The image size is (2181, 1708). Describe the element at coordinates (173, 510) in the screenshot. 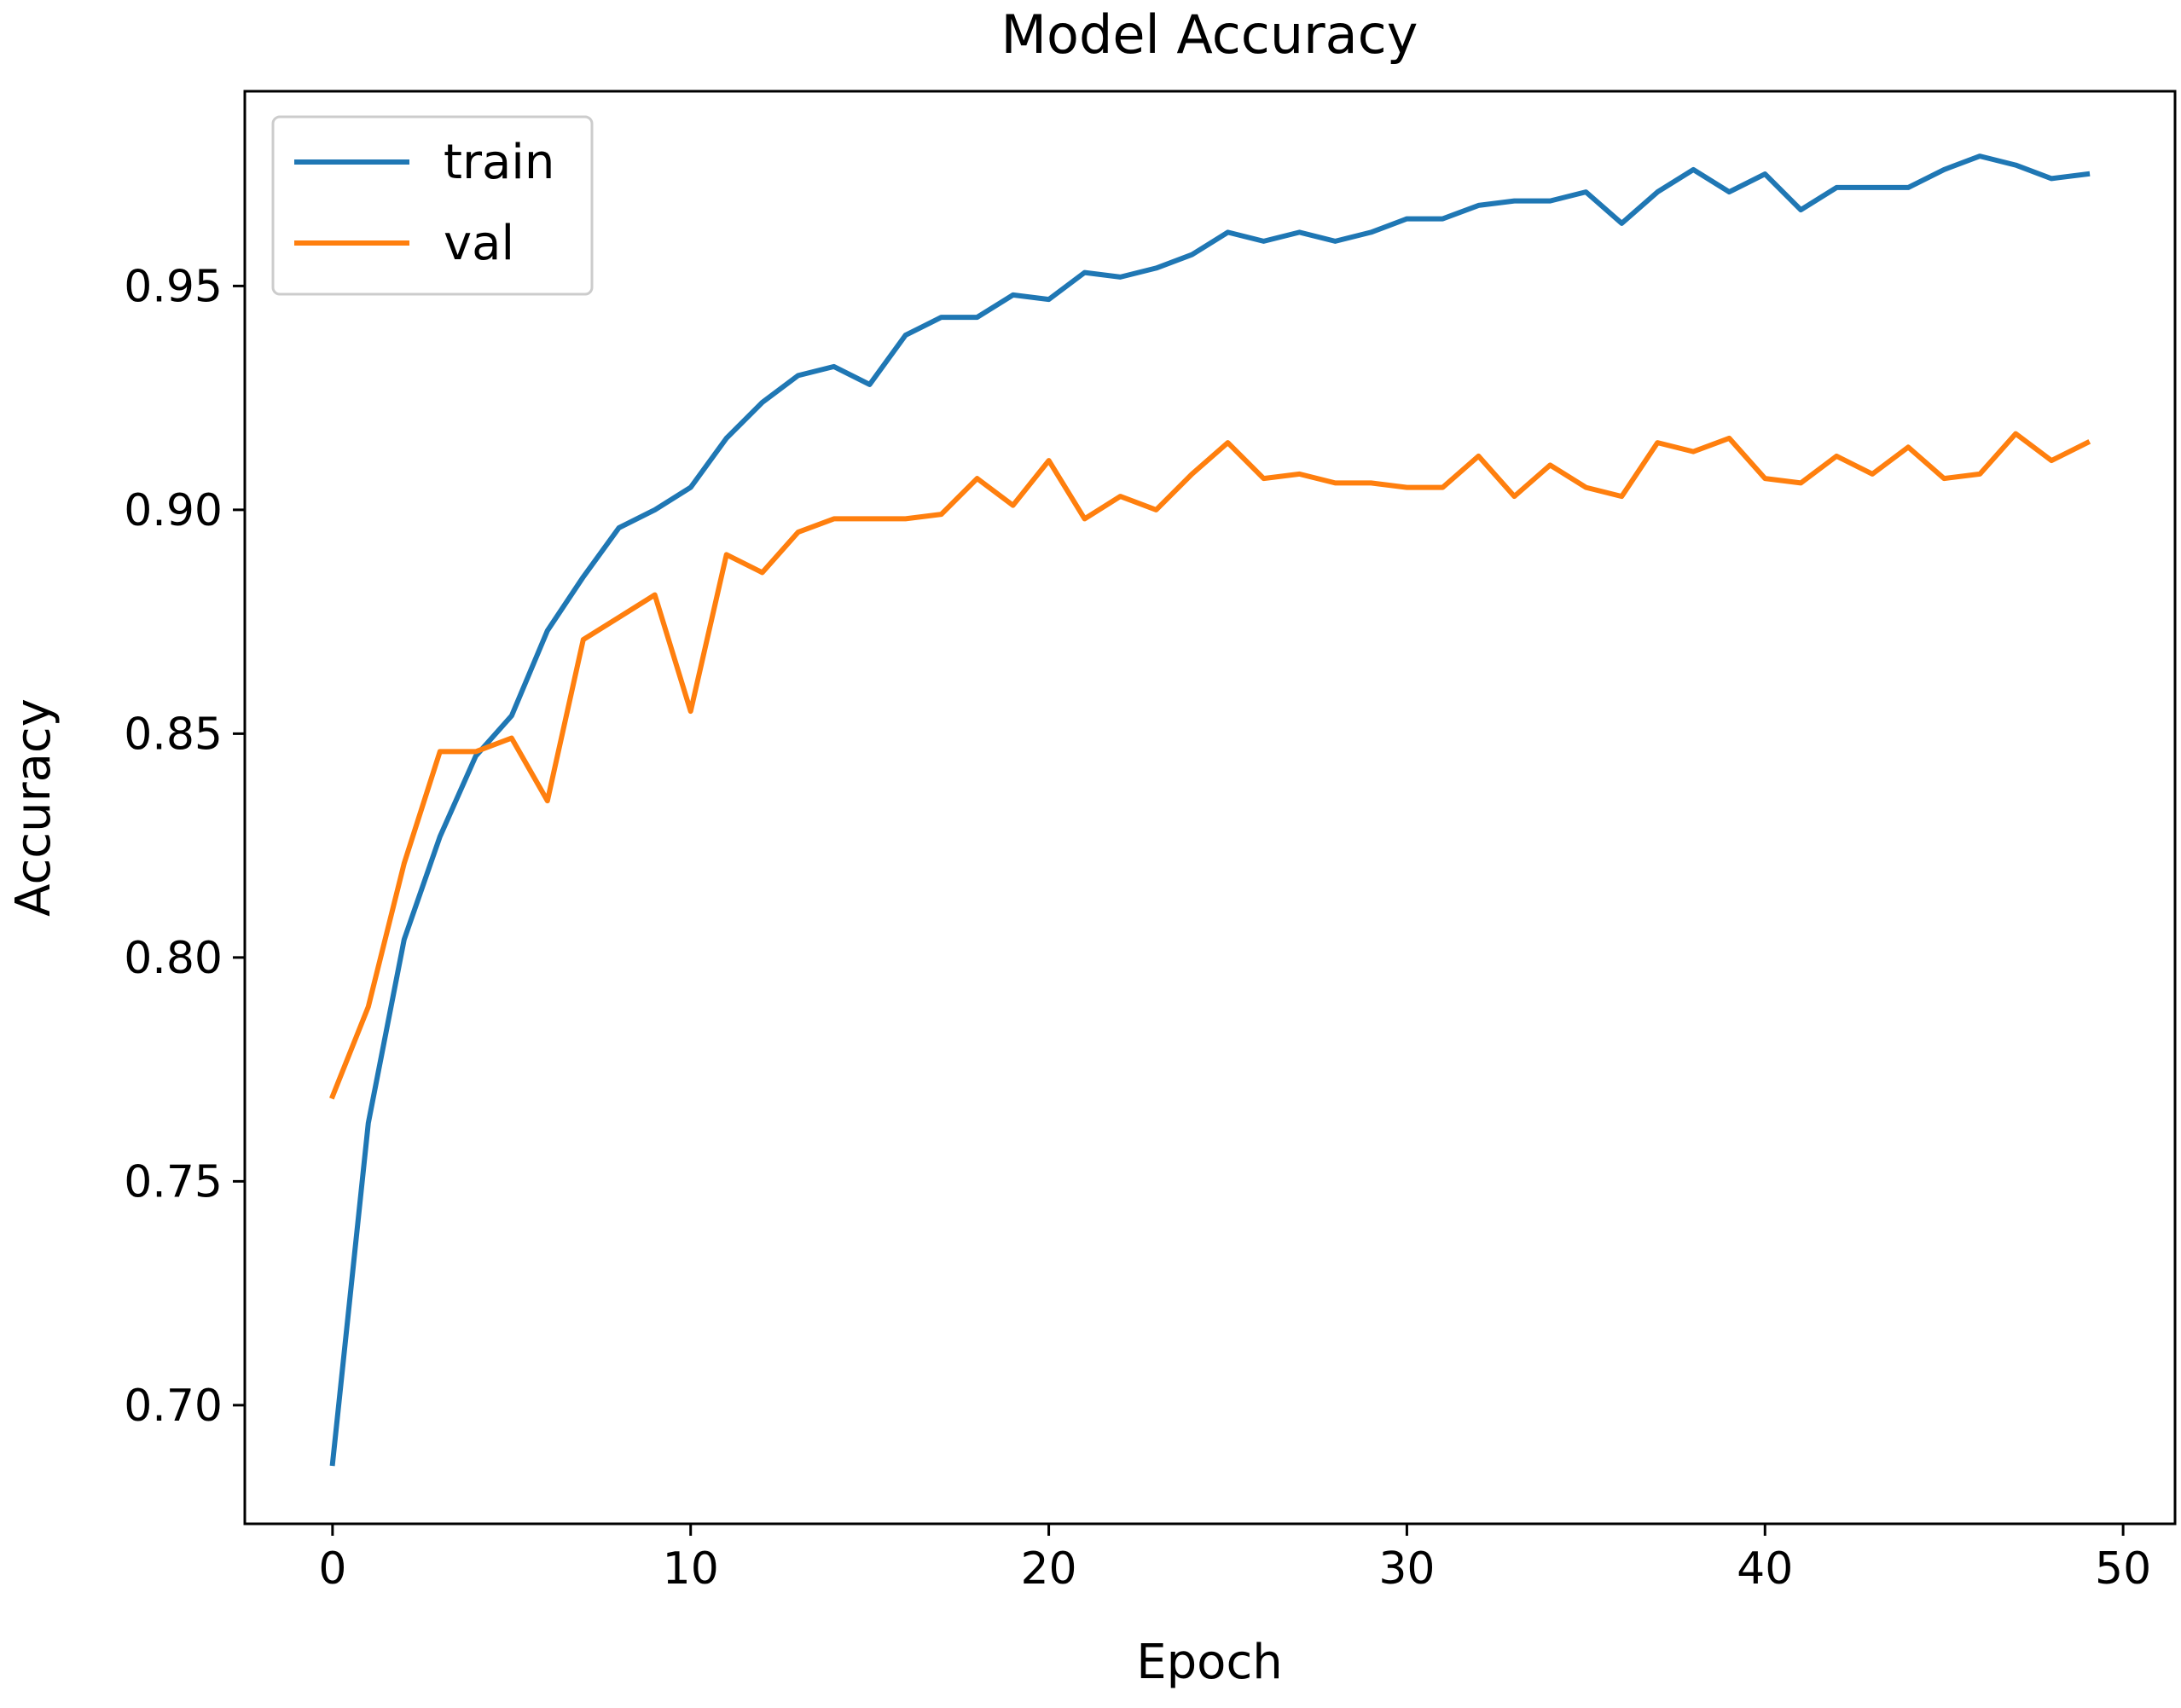

I see `y-tick-label: 0.90` at that location.